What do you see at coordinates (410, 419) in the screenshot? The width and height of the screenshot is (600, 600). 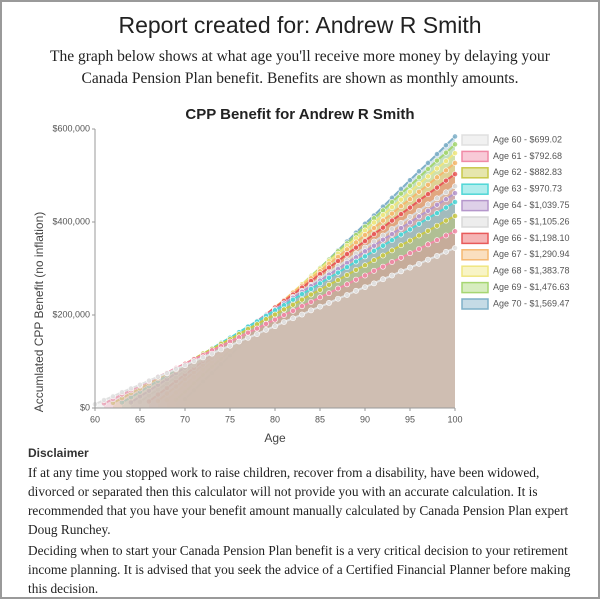 I see `x-tick-label: 95` at bounding box center [410, 419].